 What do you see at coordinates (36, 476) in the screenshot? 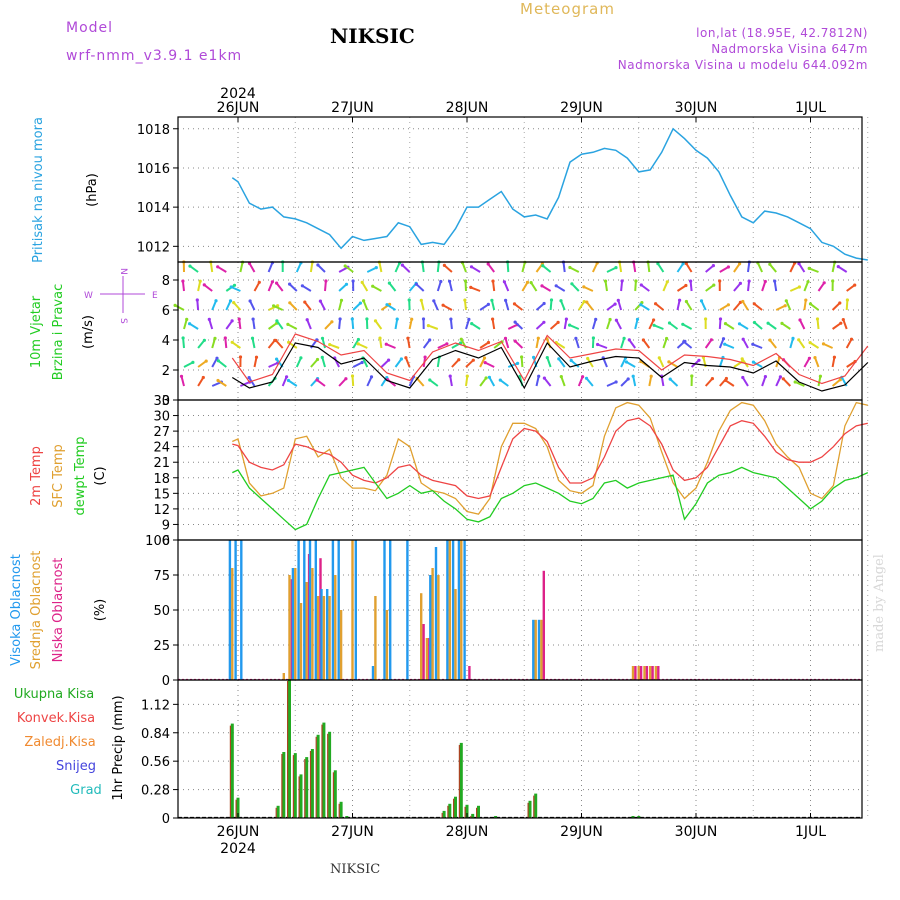
I see `temp2m-ylabel: 2m Temp` at bounding box center [36, 476].